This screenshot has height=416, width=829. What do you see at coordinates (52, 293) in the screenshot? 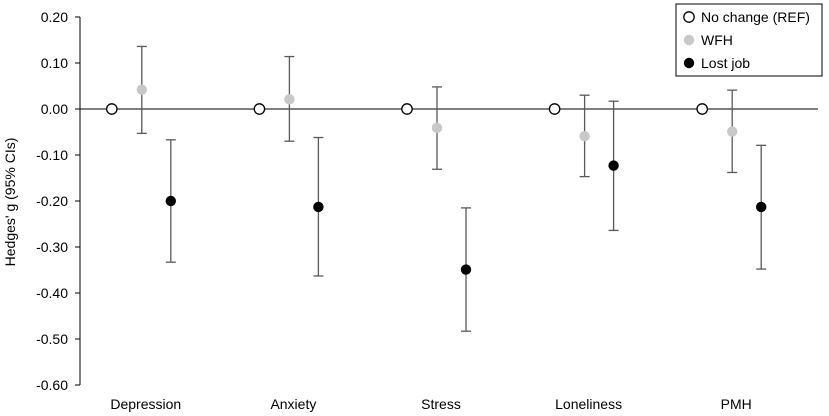
I see `y-tick-label: -0.40` at bounding box center [52, 293].